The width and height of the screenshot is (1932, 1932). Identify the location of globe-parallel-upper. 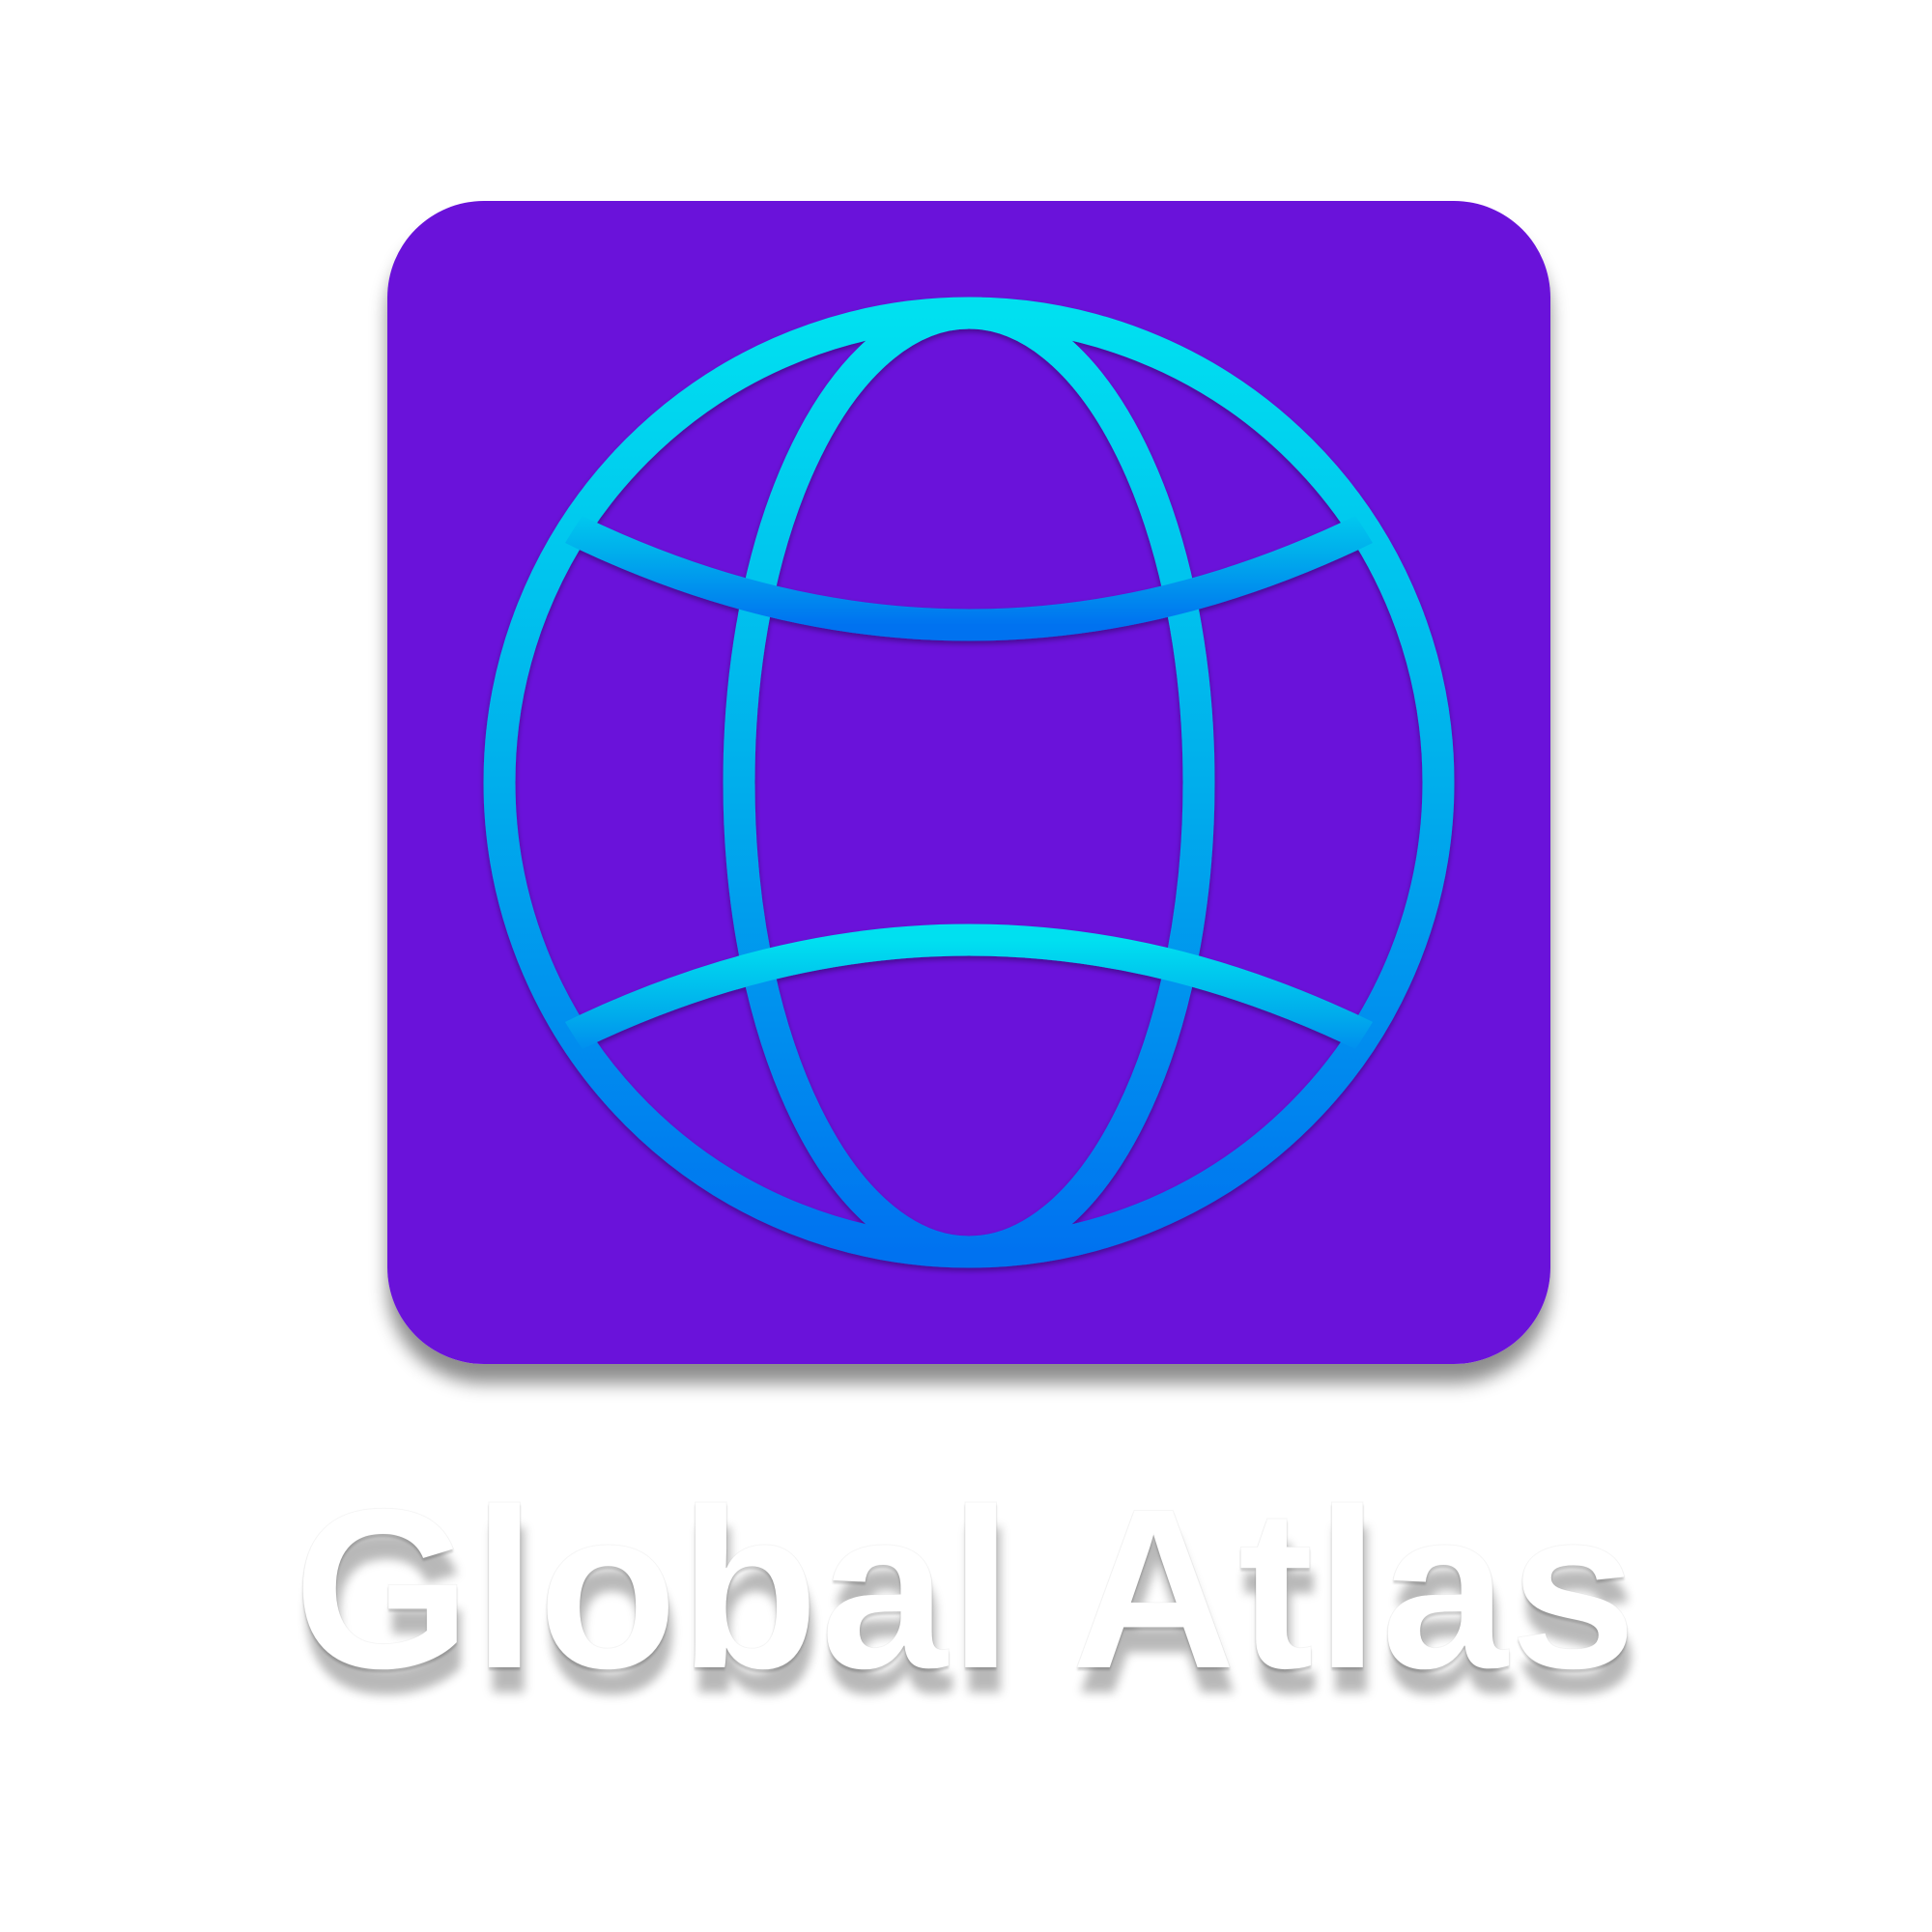
(968, 554).